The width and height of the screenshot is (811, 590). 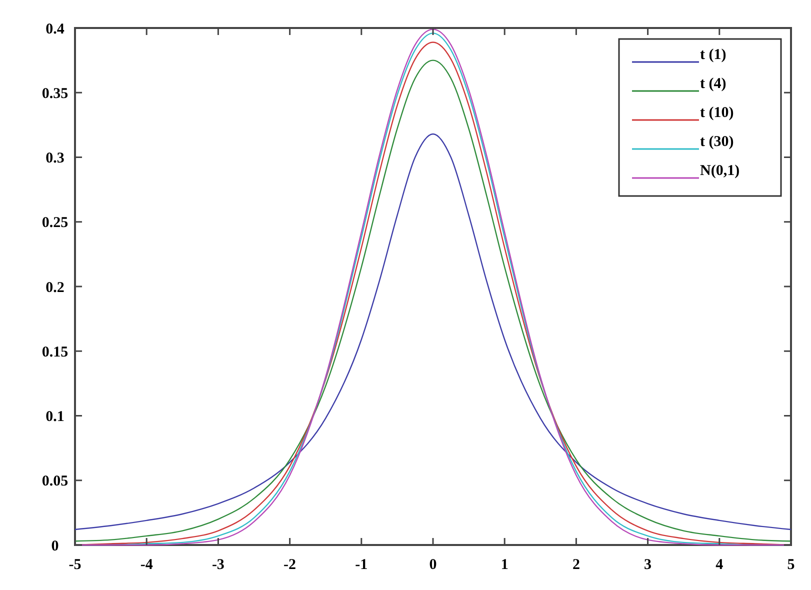 What do you see at coordinates (55, 417) in the screenshot?
I see `y-tick-label: 0.1` at bounding box center [55, 417].